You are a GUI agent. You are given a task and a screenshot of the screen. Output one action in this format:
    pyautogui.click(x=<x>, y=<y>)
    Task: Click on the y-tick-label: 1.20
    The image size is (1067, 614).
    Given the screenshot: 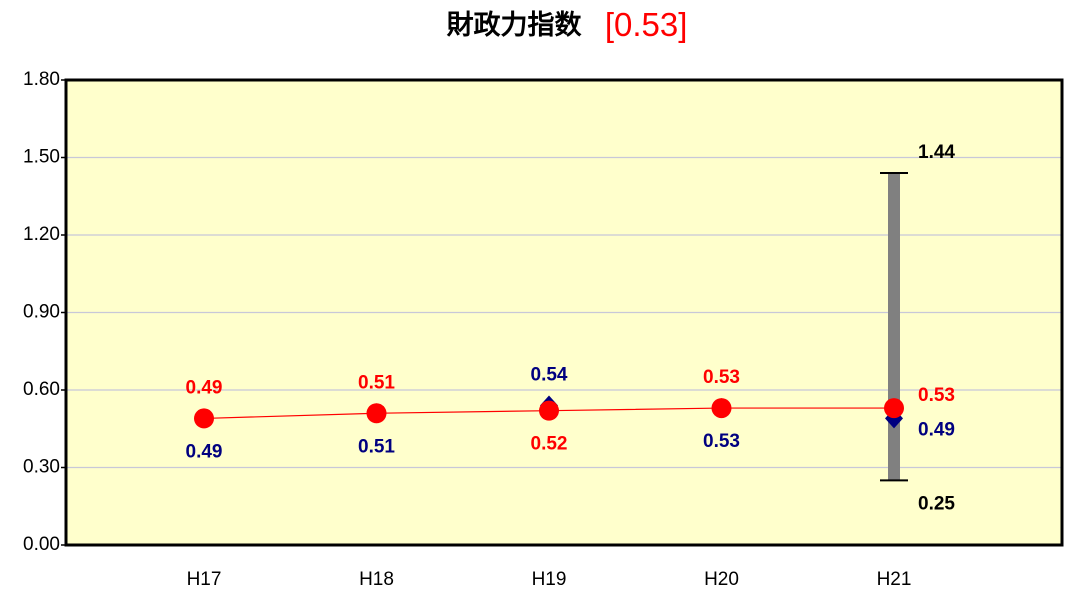 What is the action you would take?
    pyautogui.click(x=41, y=234)
    